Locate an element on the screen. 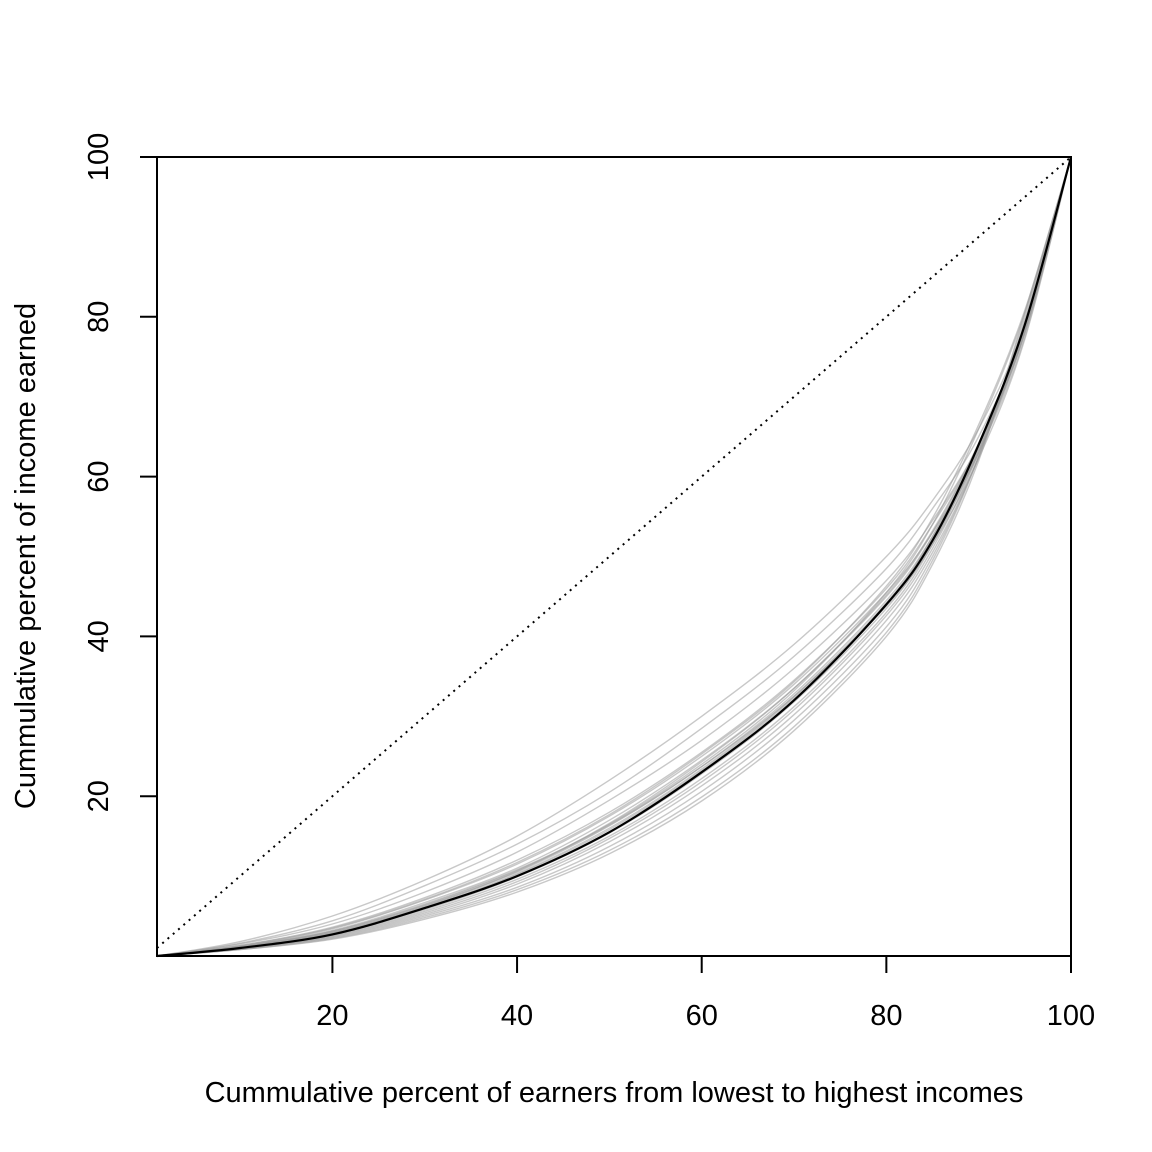 The height and width of the screenshot is (1152, 1152). y-tick-label-20: 20 is located at coordinates (99, 796).